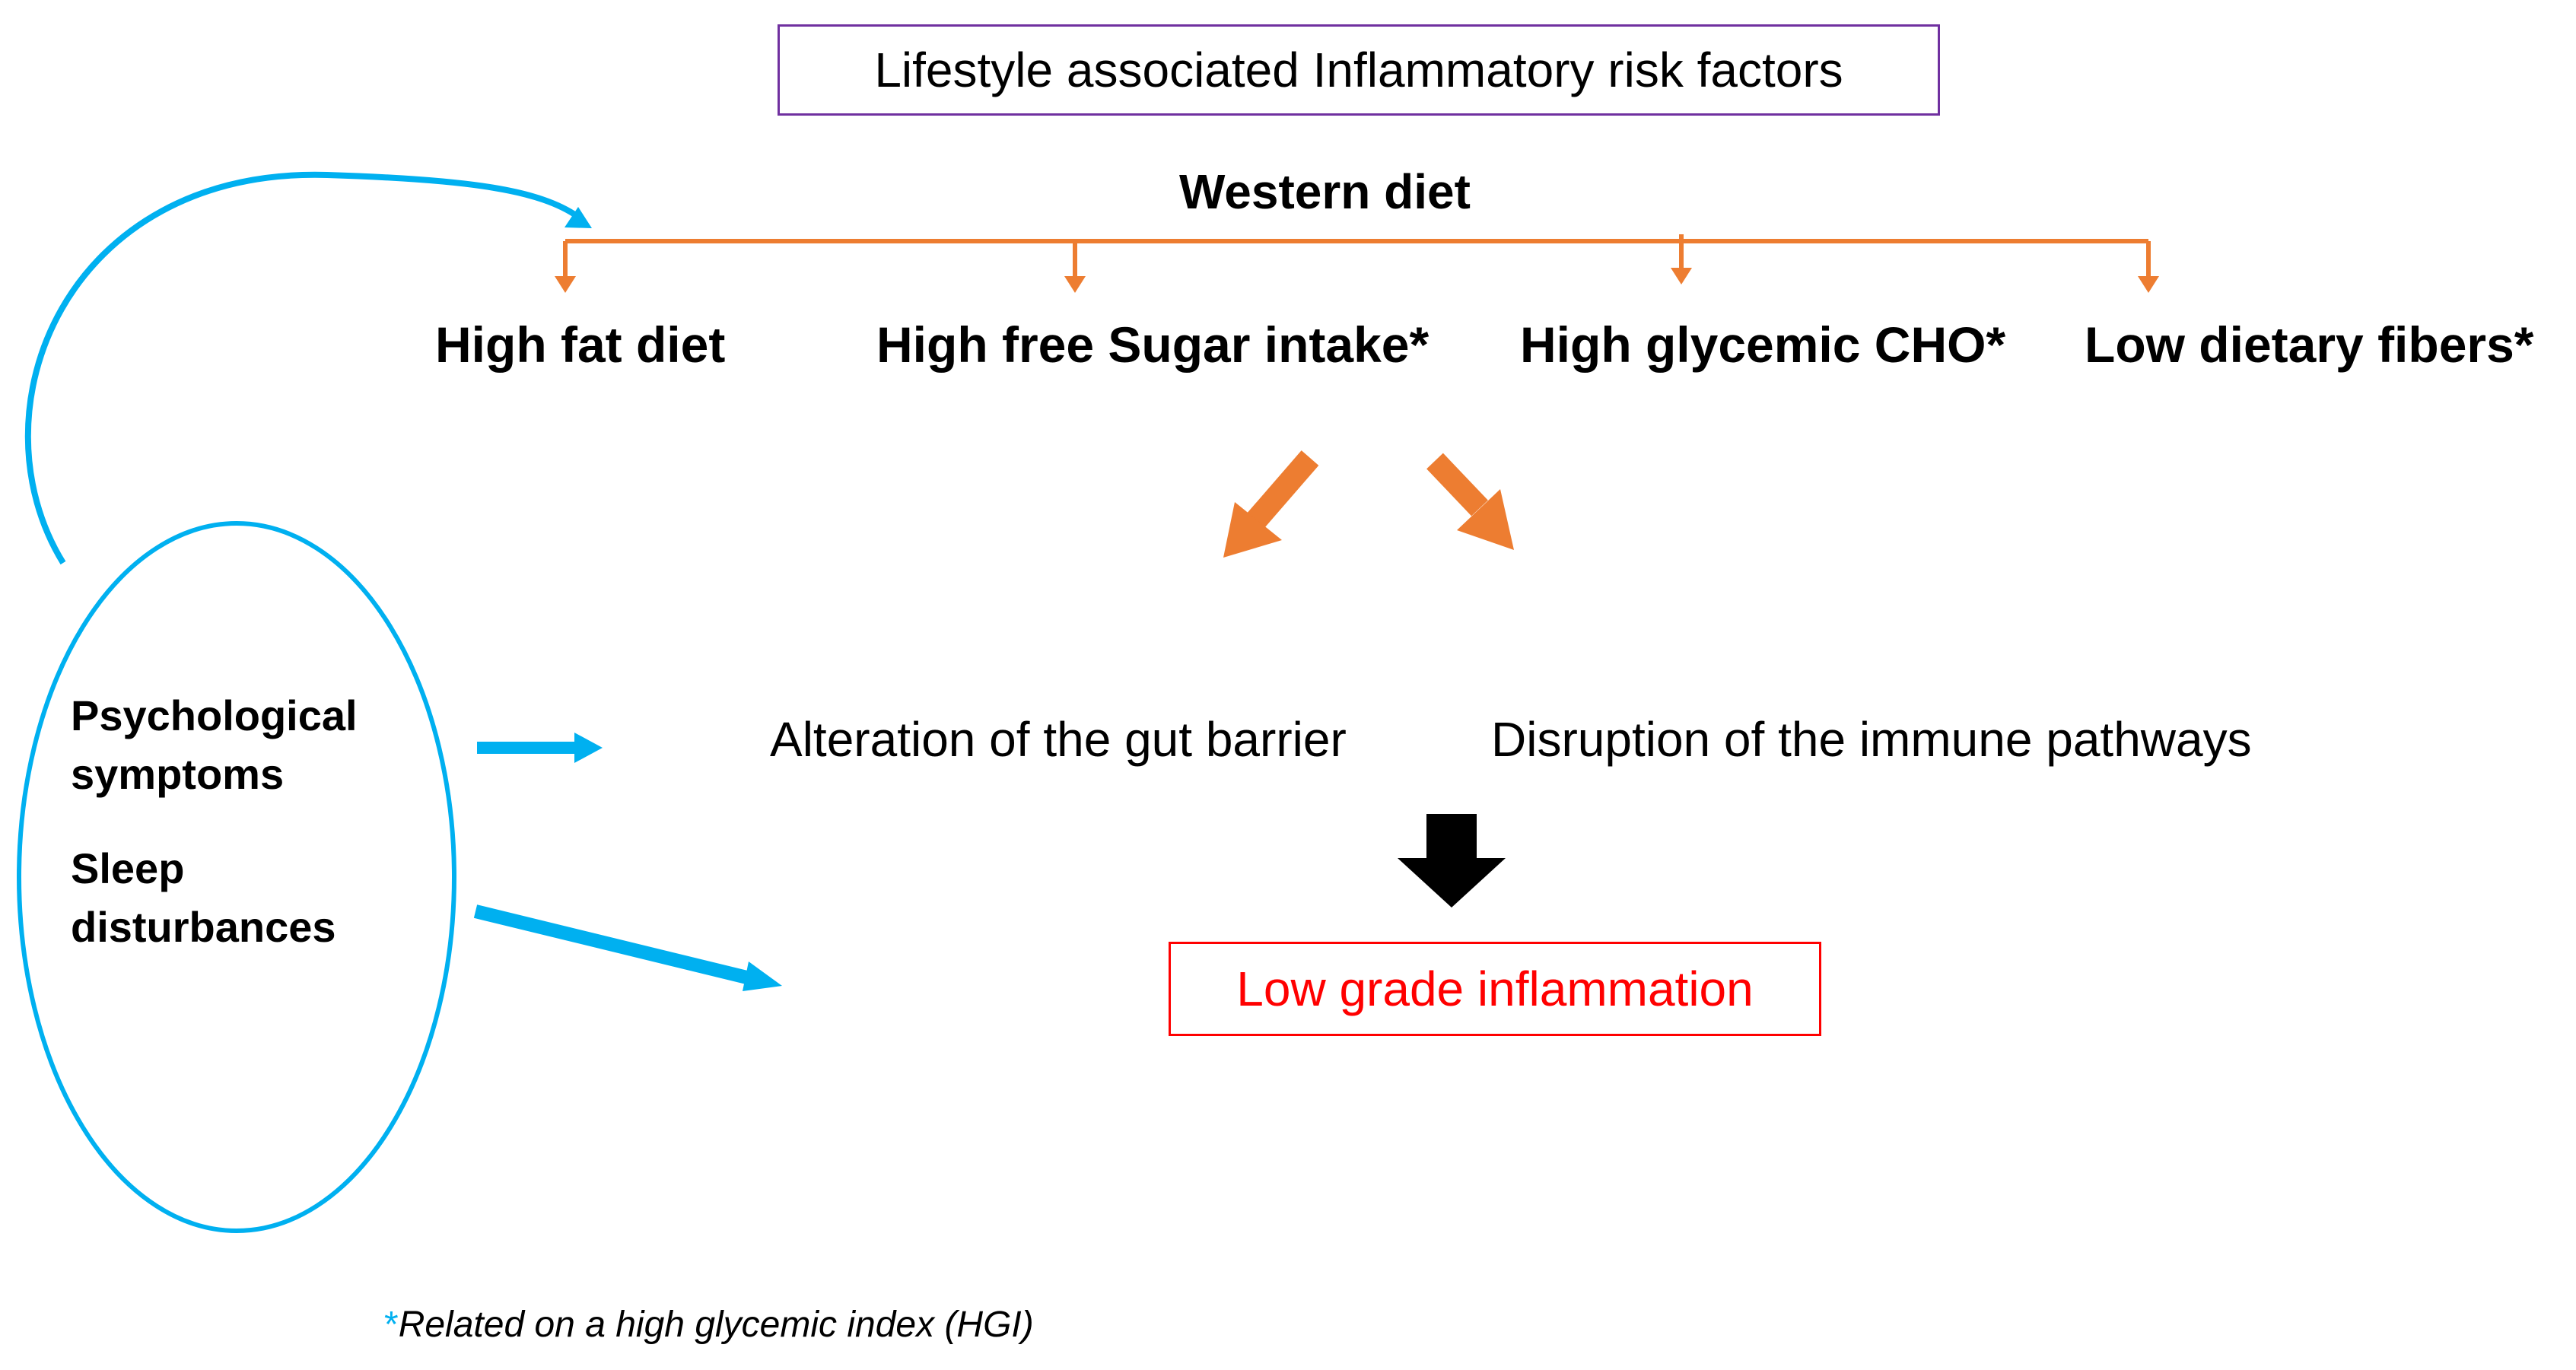  Describe the element at coordinates (1763, 344) in the screenshot. I see `factor-high-glycemic-cho: High glycemic CHO*` at that location.